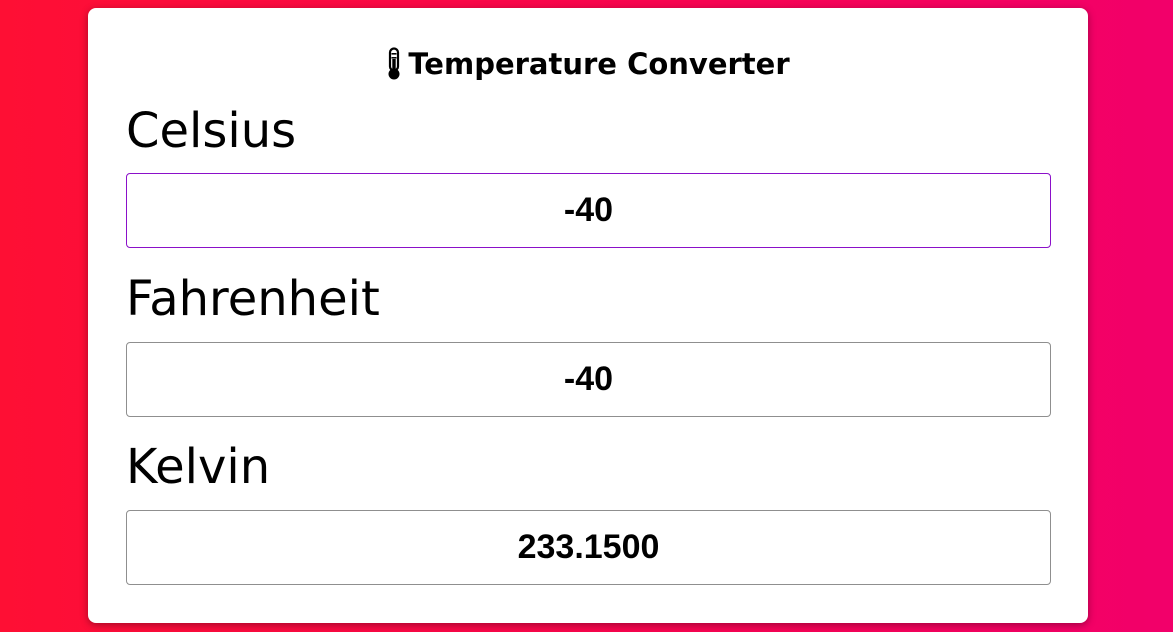 The height and width of the screenshot is (632, 1173). I want to click on fahrenheit-input, so click(588, 379).